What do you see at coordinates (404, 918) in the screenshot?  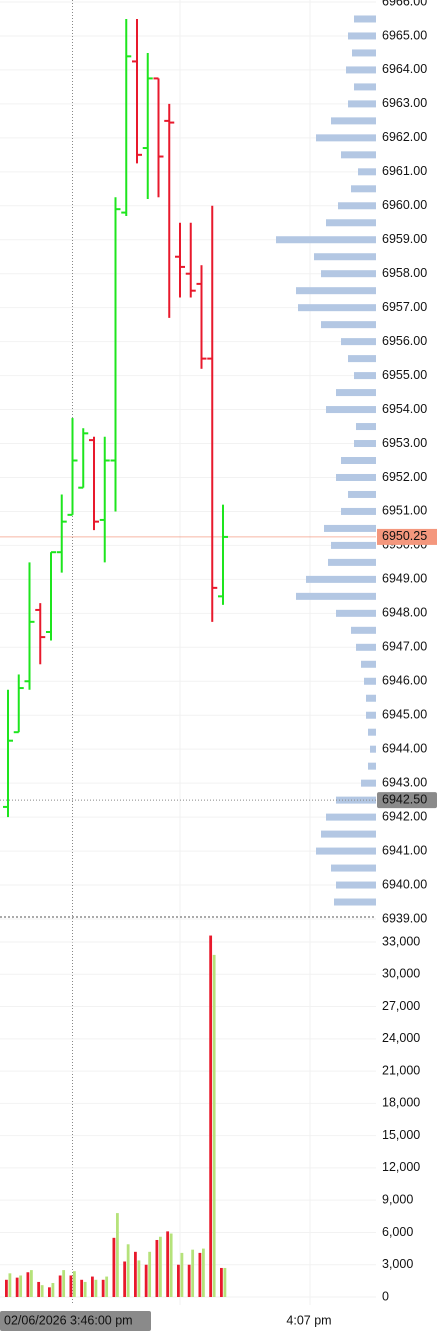 I see `y-tick-label: 6939.00` at bounding box center [404, 918].